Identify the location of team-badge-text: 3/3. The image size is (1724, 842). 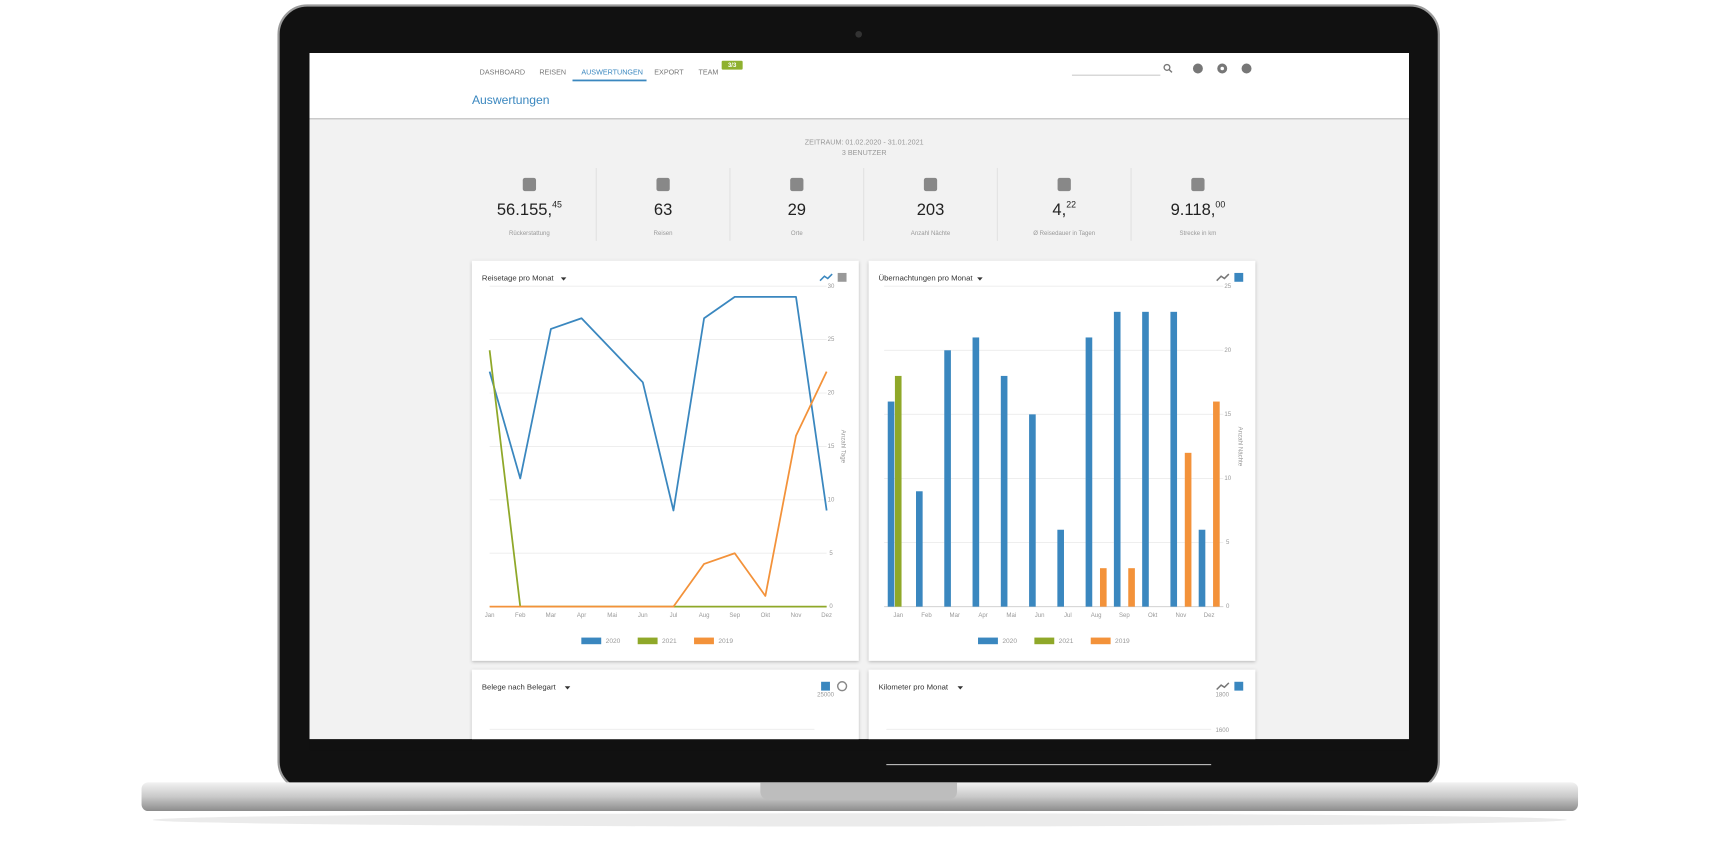
(732, 66).